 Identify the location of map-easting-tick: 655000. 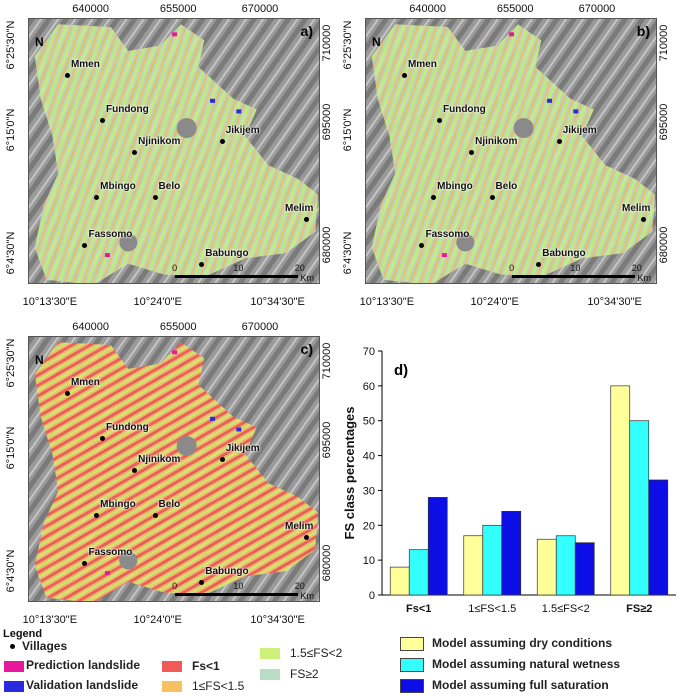
(178, 9).